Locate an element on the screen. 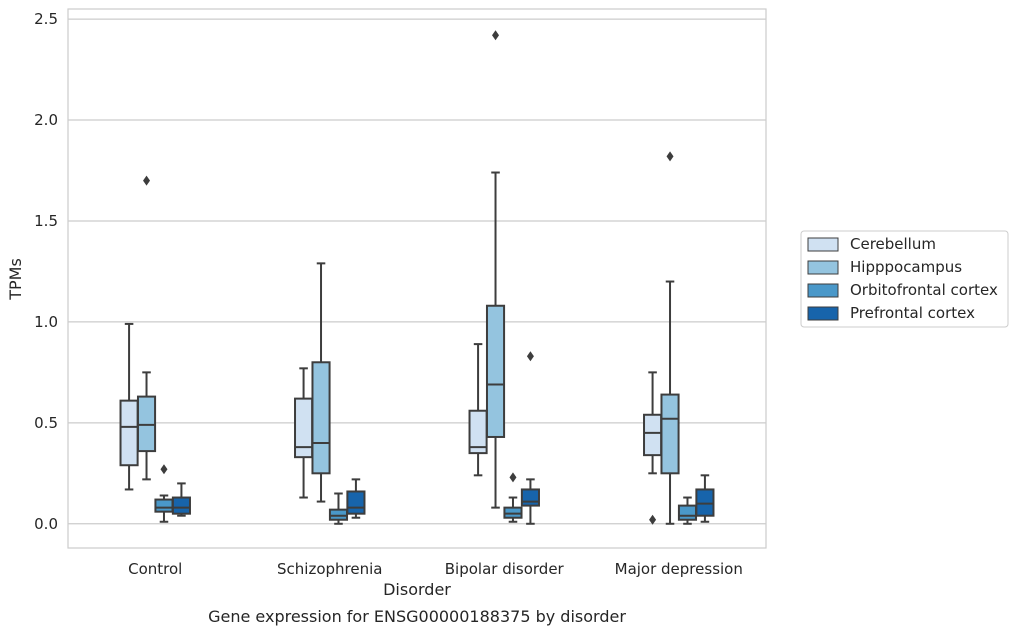 This screenshot has height=634, width=1018. y-tick-label: 2.5 is located at coordinates (46, 19).